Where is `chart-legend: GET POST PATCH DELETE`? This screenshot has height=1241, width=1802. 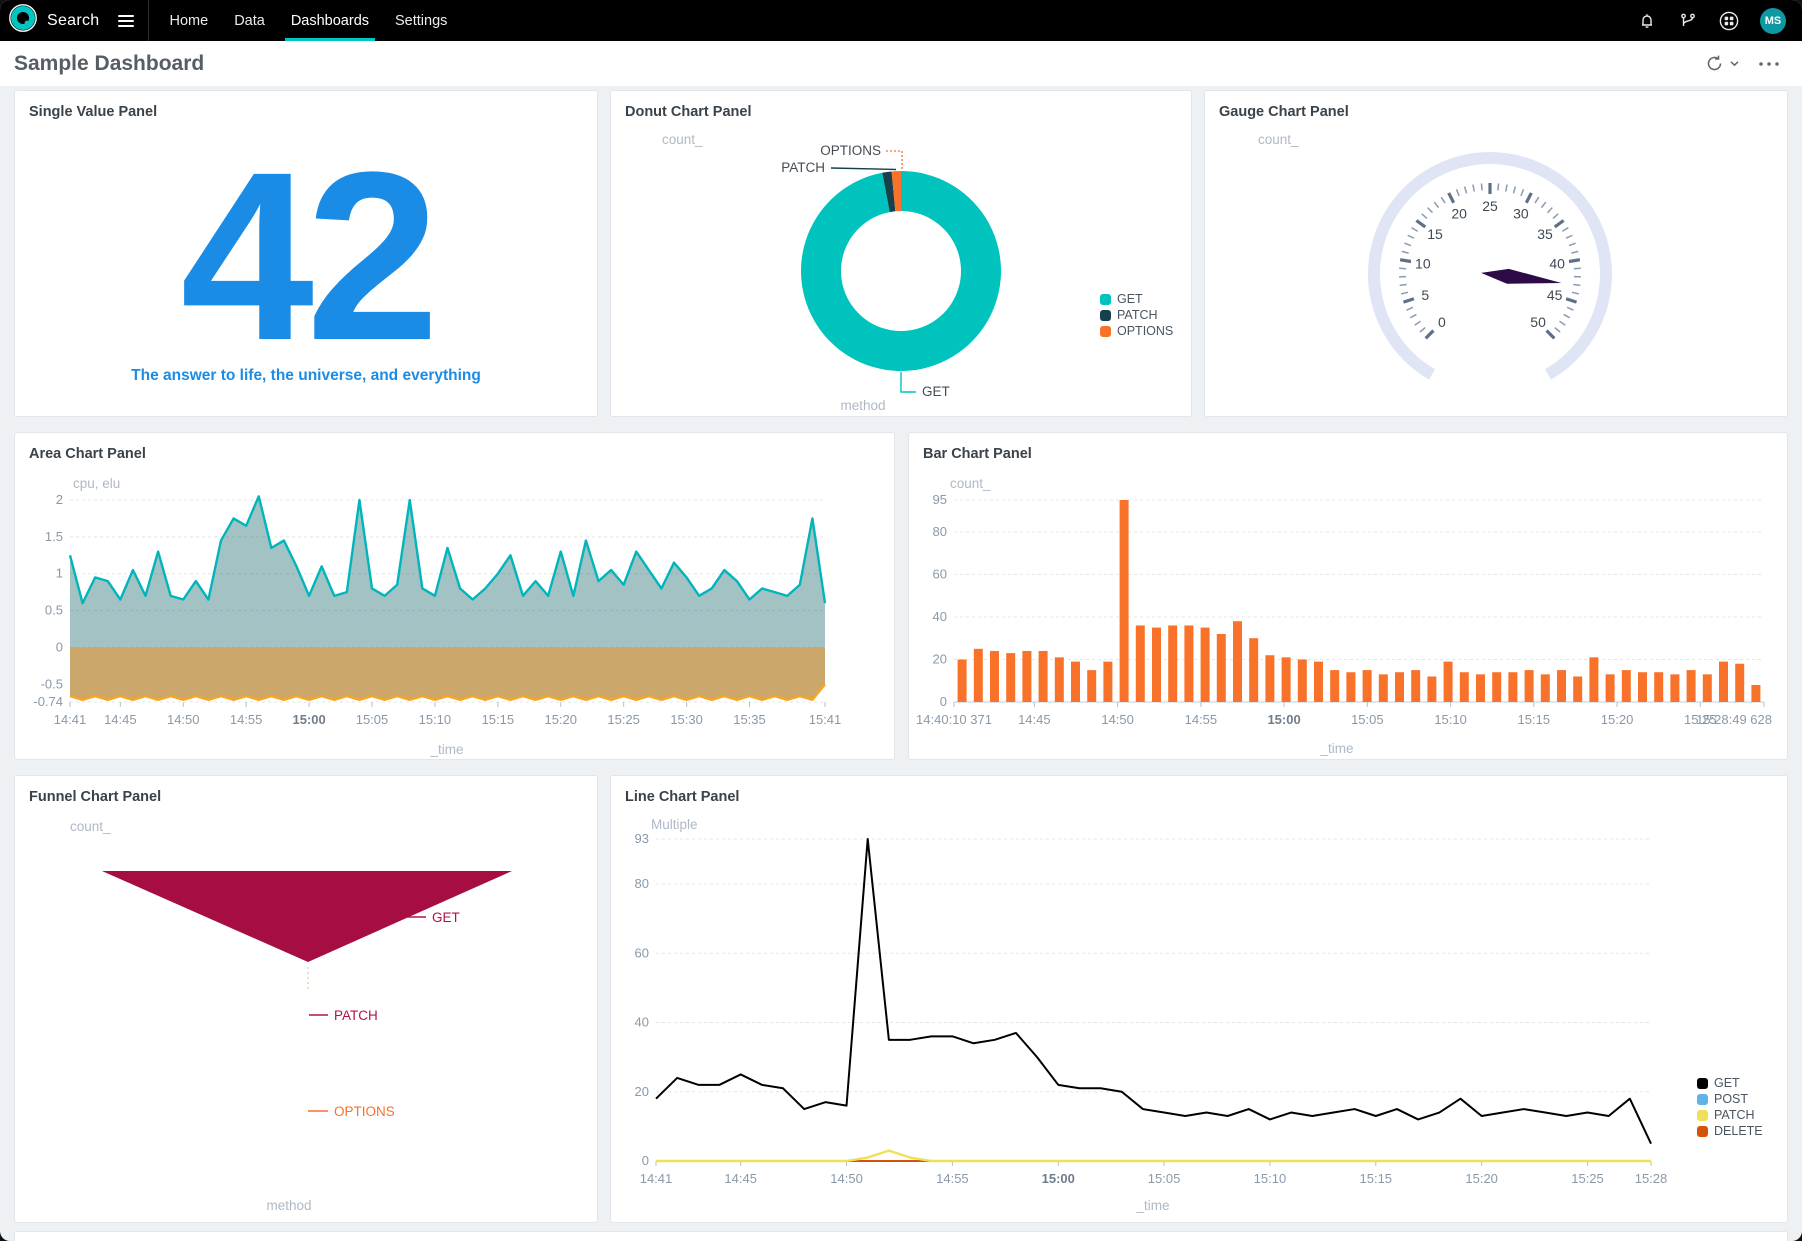
chart-legend: GET POST PATCH DELETE is located at coordinates (1730, 1107).